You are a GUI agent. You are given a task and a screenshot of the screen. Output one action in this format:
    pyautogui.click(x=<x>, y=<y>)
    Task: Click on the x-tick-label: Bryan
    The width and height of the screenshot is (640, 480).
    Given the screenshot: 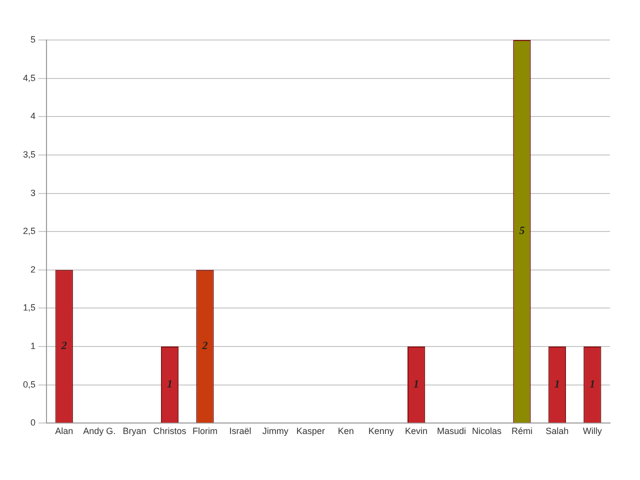 What is the action you would take?
    pyautogui.click(x=134, y=431)
    